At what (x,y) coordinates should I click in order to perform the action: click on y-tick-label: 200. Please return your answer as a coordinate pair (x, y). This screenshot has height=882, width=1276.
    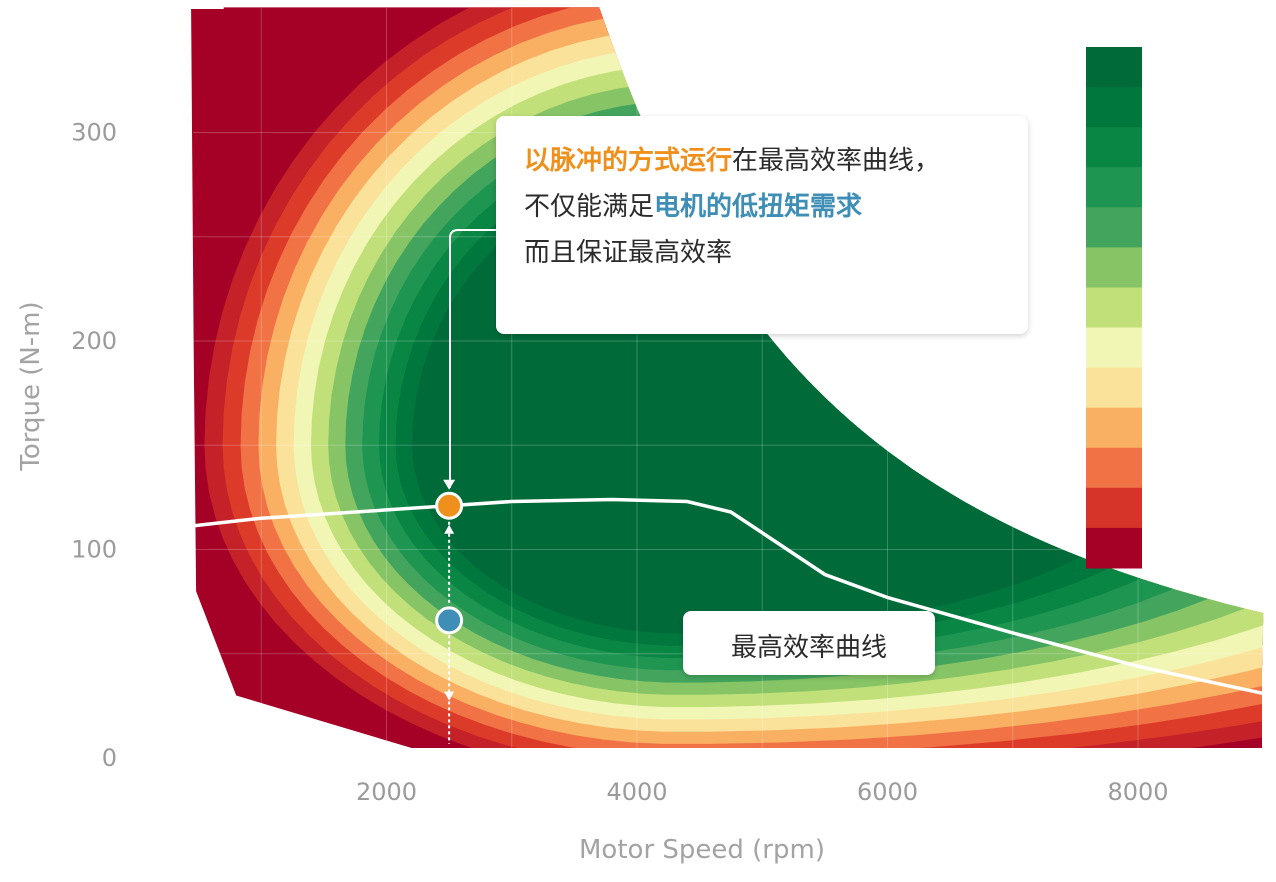
    Looking at the image, I should click on (94, 341).